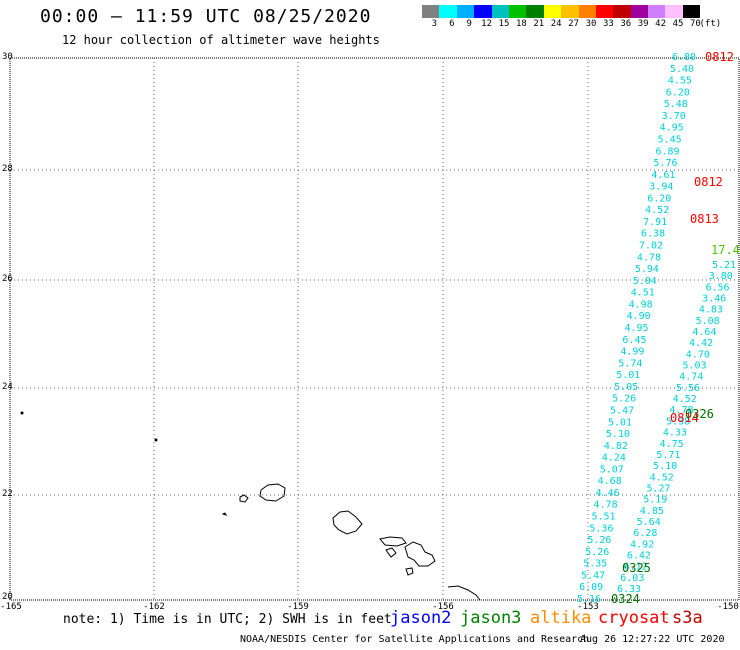 The width and height of the screenshot is (740, 650). I want to click on legend-tick-label: 6, so click(452, 24).